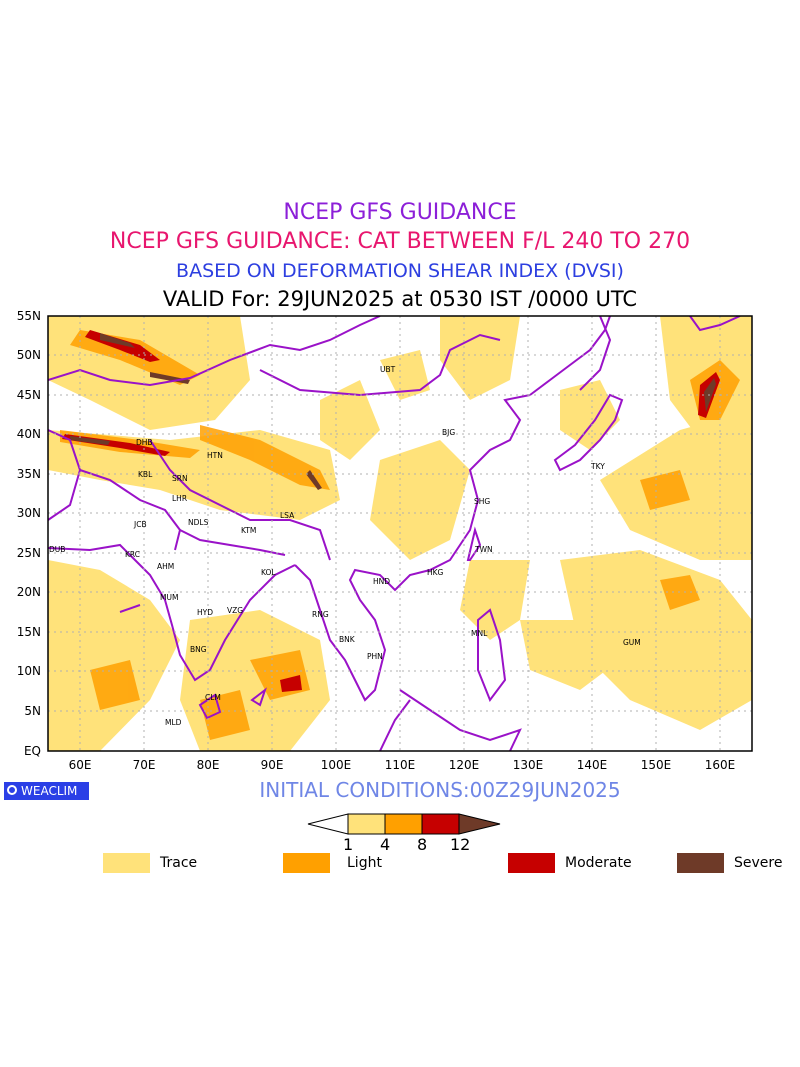  Describe the element at coordinates (400, 271) in the screenshot. I see `title-dvsi: BASED ON DEFORMATION SHEAR INDEX (DVSI)` at that location.